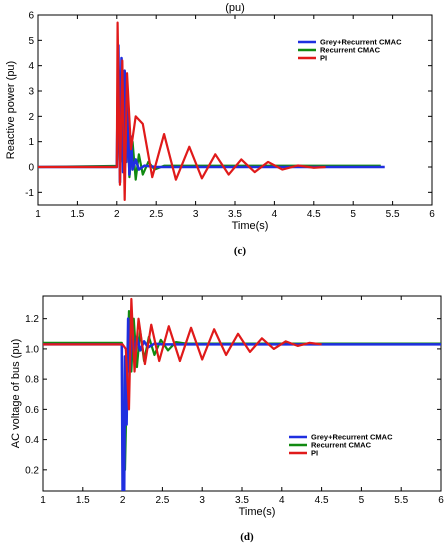 The height and width of the screenshot is (550, 446). Describe the element at coordinates (32, 349) in the screenshot. I see `y-tick-label: 1.0` at that location.